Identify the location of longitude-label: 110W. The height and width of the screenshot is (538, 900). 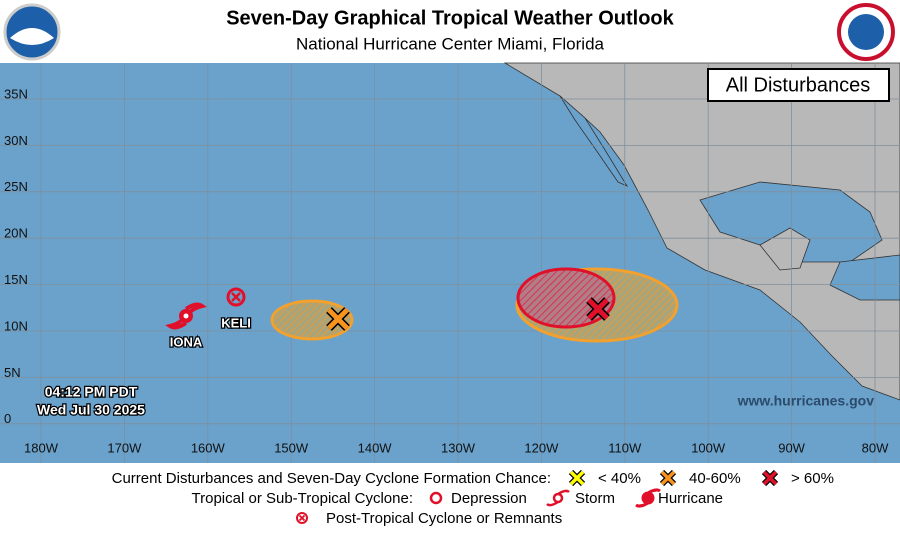
(625, 447).